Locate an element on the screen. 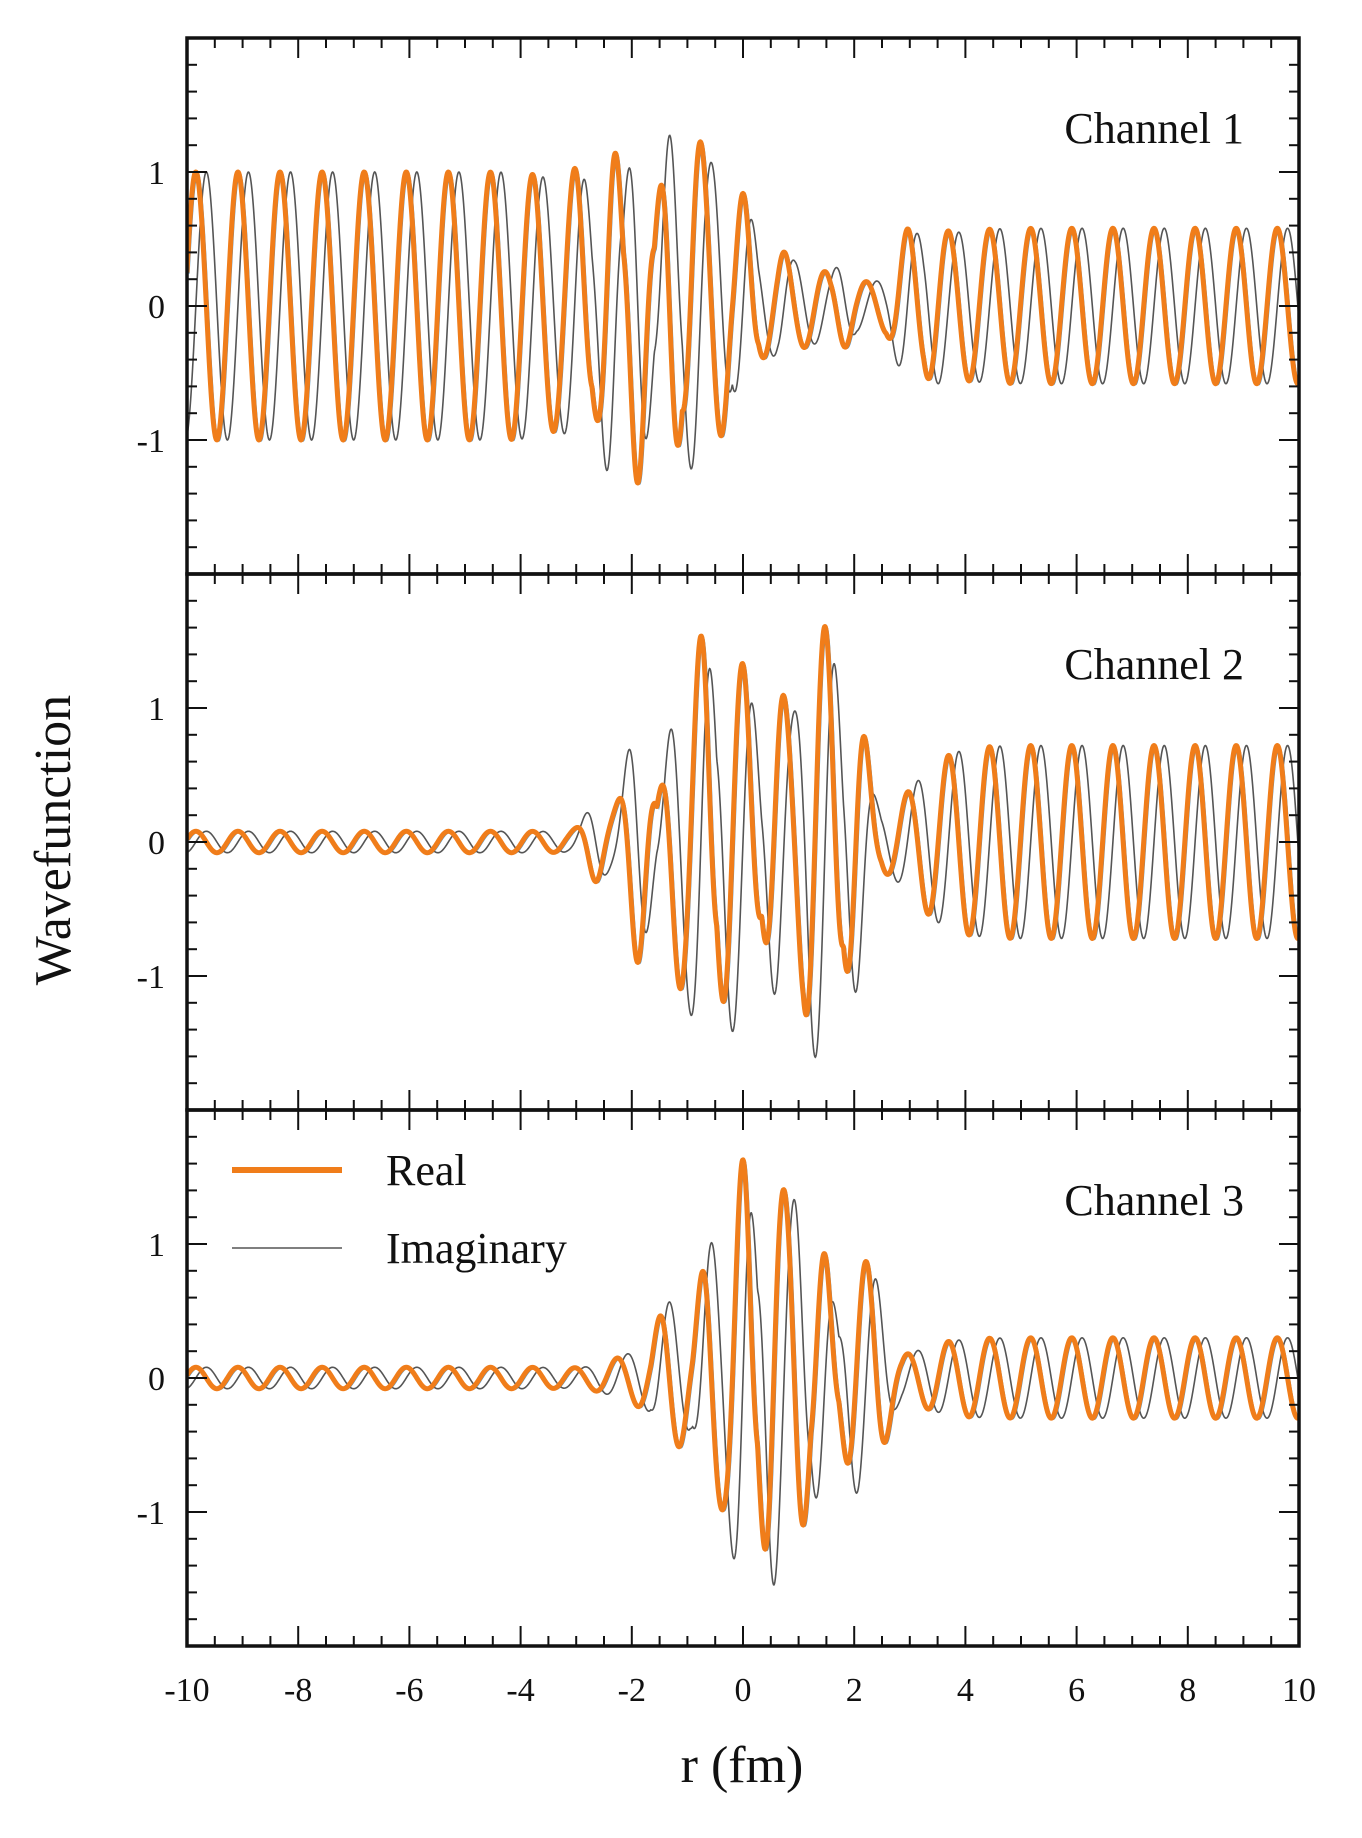  panel-label: Channel 3 is located at coordinates (1154, 1200).